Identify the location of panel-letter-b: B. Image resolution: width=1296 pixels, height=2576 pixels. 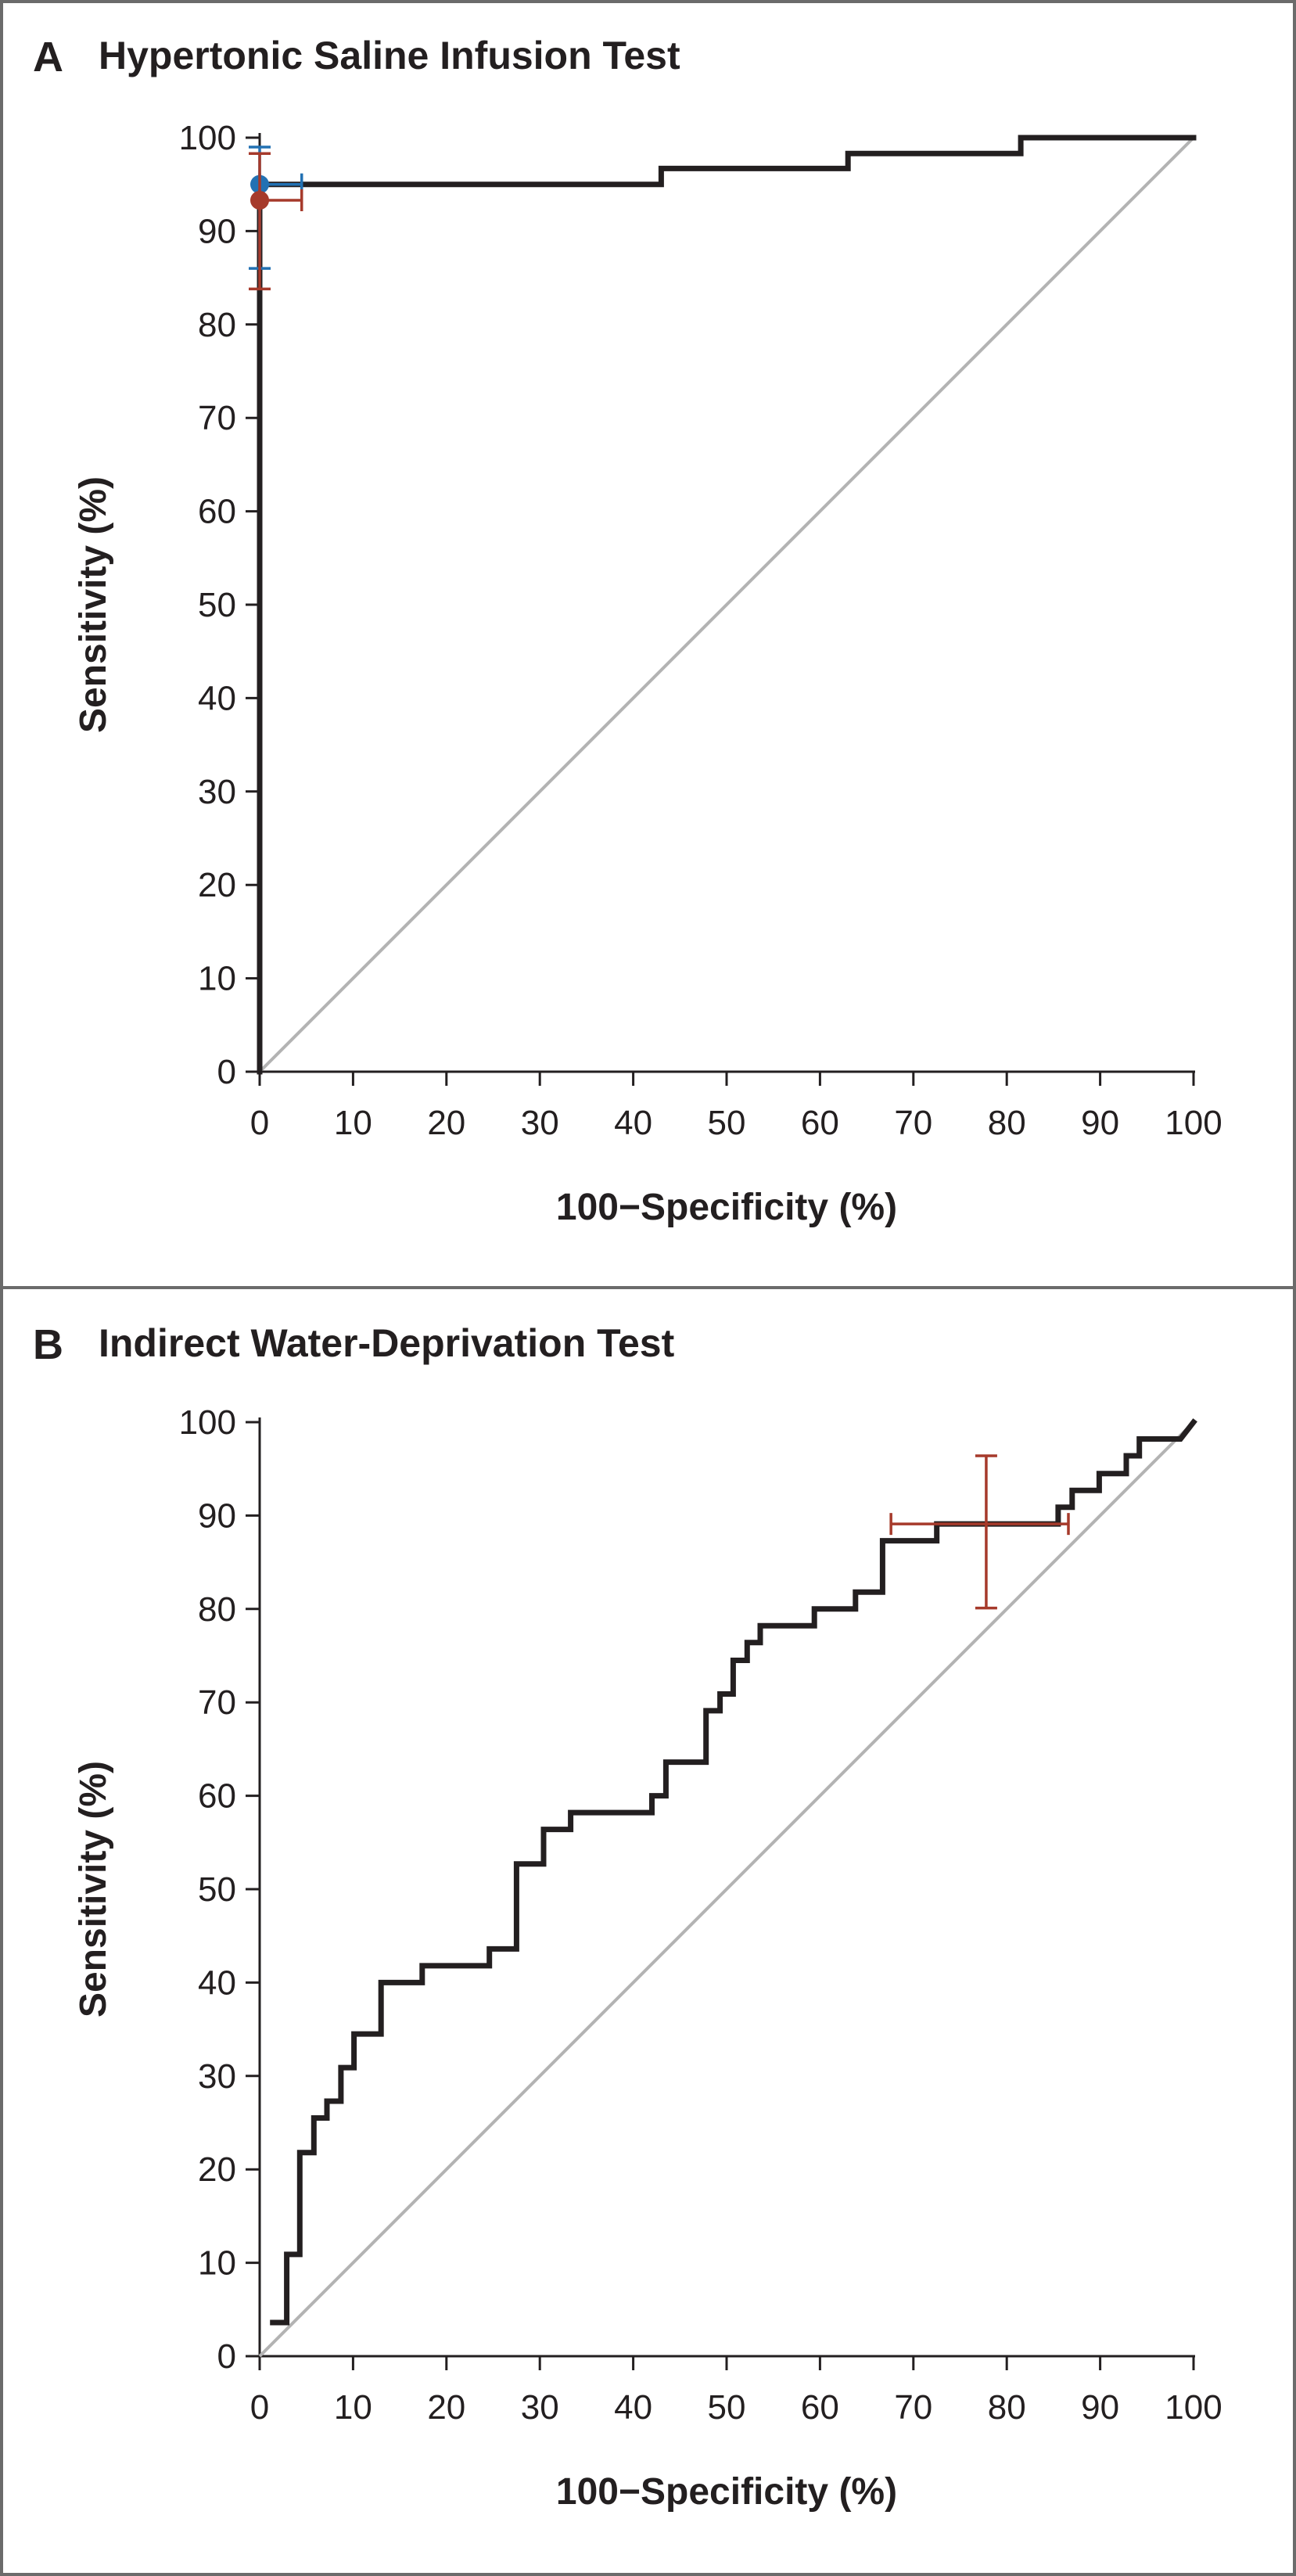
(48, 1344).